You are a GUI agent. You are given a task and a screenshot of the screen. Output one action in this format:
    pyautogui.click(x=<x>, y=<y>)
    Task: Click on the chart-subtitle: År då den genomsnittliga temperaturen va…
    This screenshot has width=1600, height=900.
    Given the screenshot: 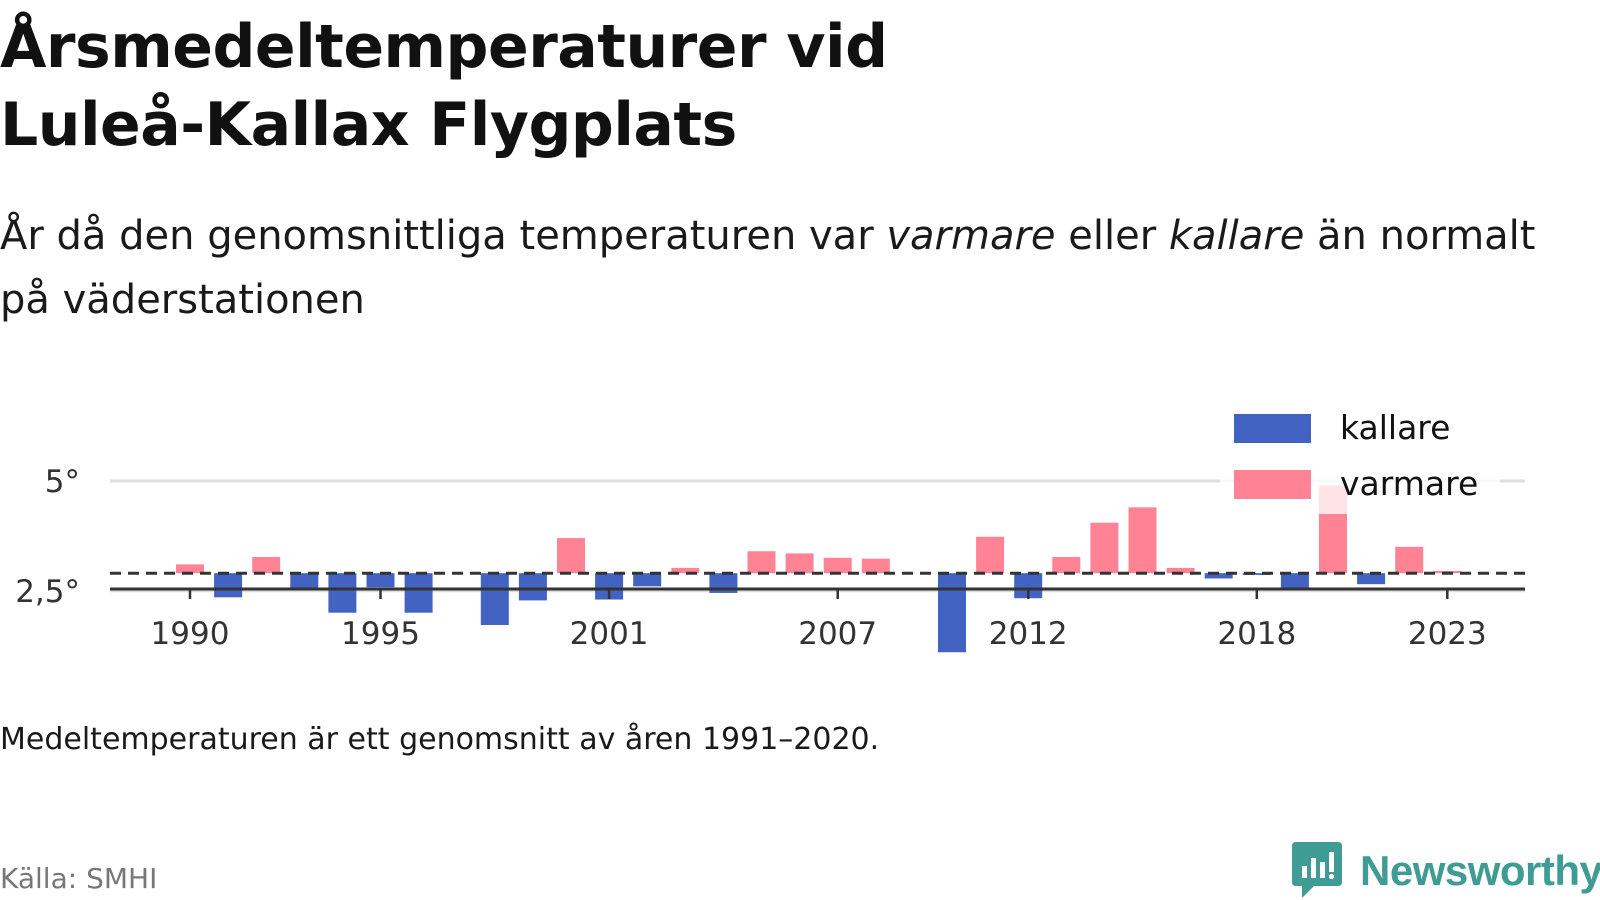 What is the action you would take?
    pyautogui.click(x=780, y=268)
    